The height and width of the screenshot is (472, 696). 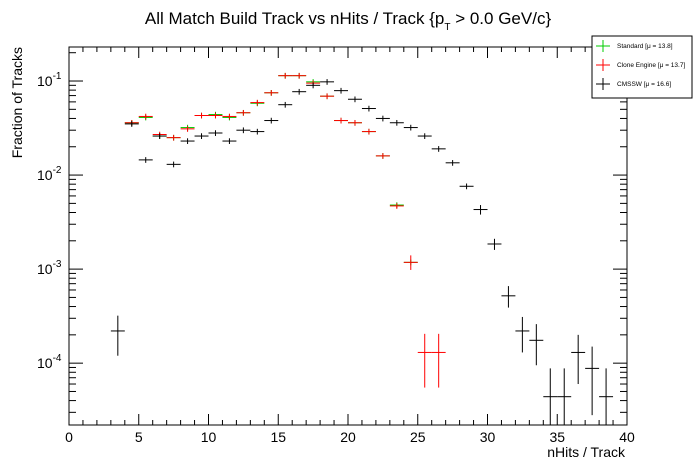 What do you see at coordinates (49, 362) in the screenshot?
I see `y-tick-label: 10⁻⁴` at bounding box center [49, 362].